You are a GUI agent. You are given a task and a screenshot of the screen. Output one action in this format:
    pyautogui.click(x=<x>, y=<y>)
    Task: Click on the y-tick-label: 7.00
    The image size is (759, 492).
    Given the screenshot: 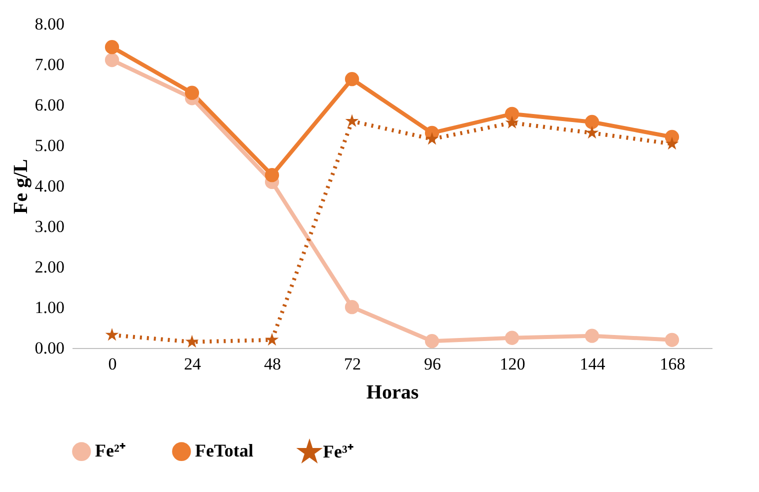 What is the action you would take?
    pyautogui.click(x=49, y=64)
    